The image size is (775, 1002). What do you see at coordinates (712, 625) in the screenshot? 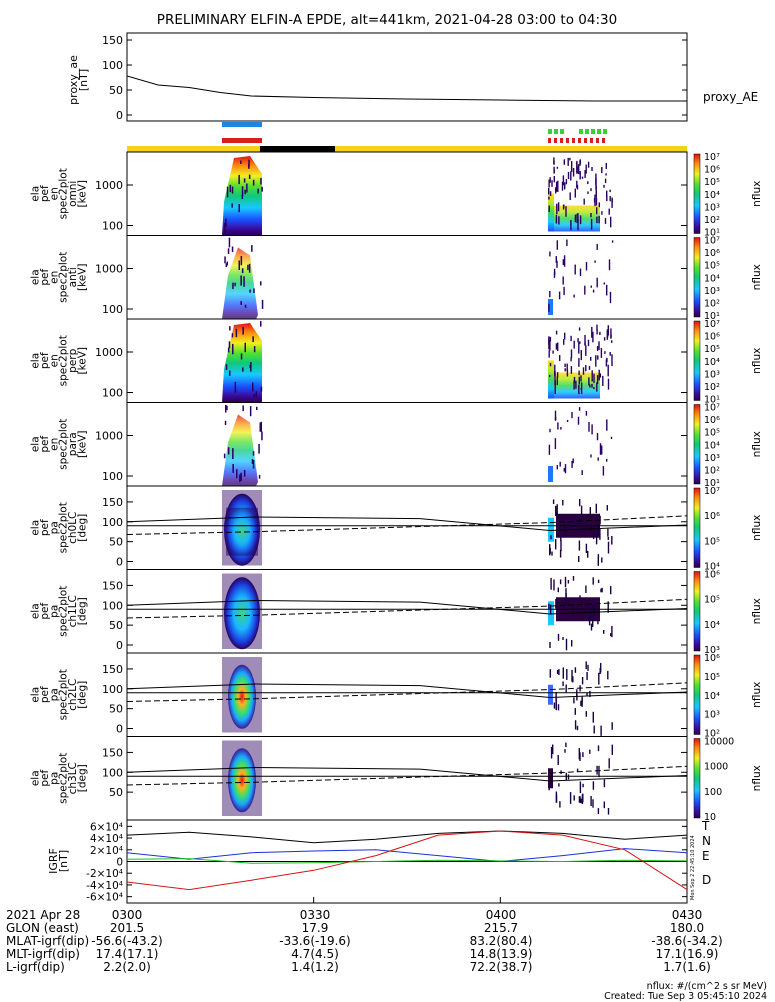
I see `colorbar-tick-label: 10⁴` at bounding box center [712, 625].